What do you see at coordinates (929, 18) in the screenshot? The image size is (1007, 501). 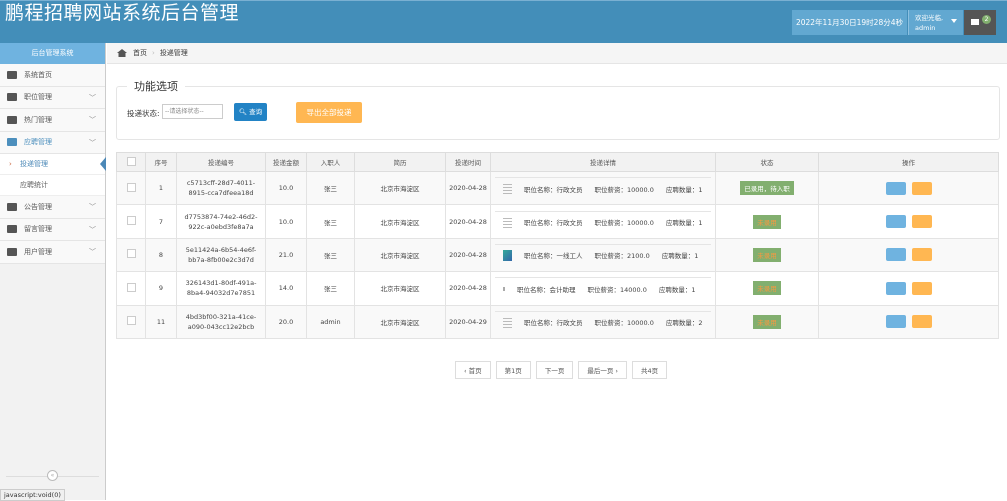 I see `welcome-text: 欢迎光临,` at bounding box center [929, 18].